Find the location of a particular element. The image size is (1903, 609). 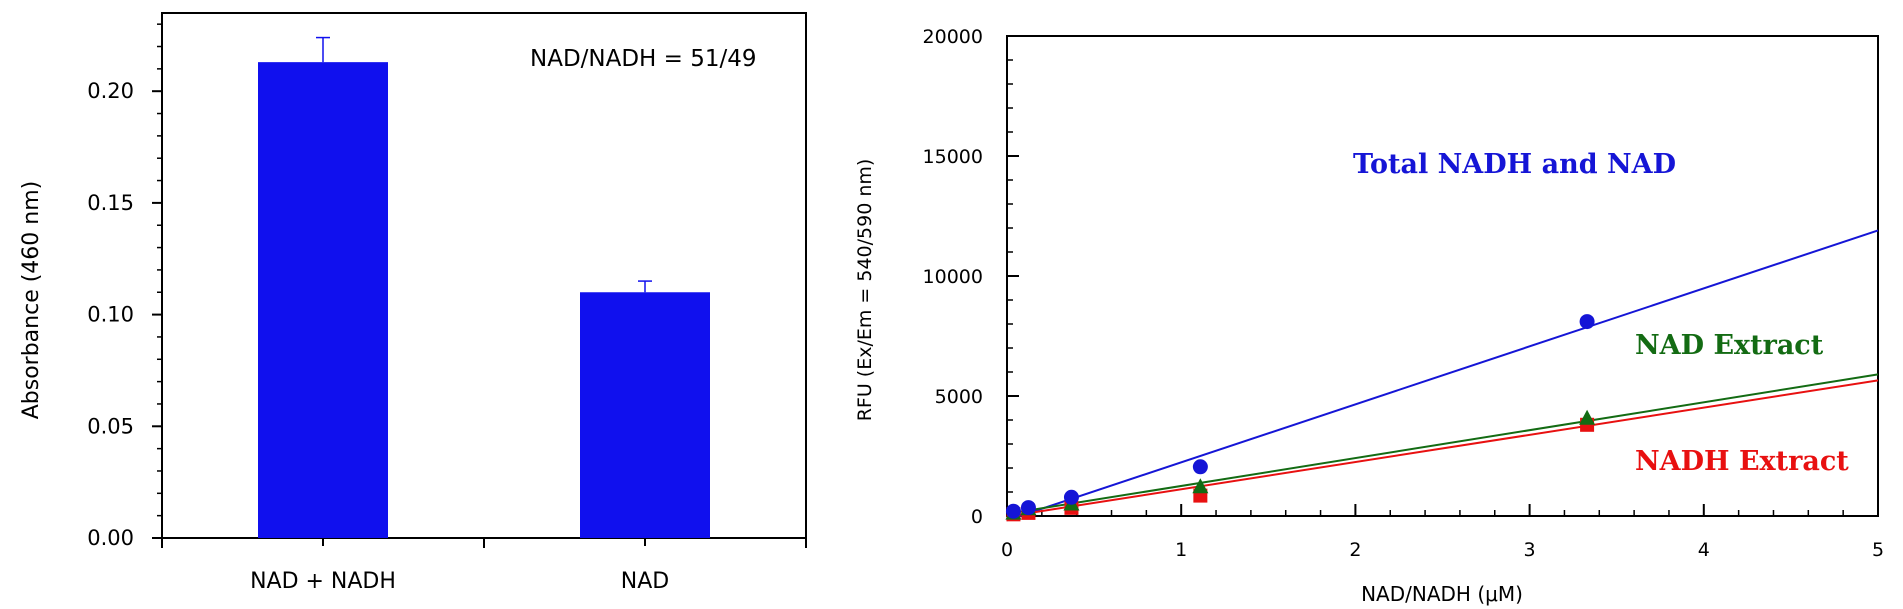

scatter-chart-y-label: RFU (Ex/Em = 540/590 nm) is located at coordinates (865, 290).